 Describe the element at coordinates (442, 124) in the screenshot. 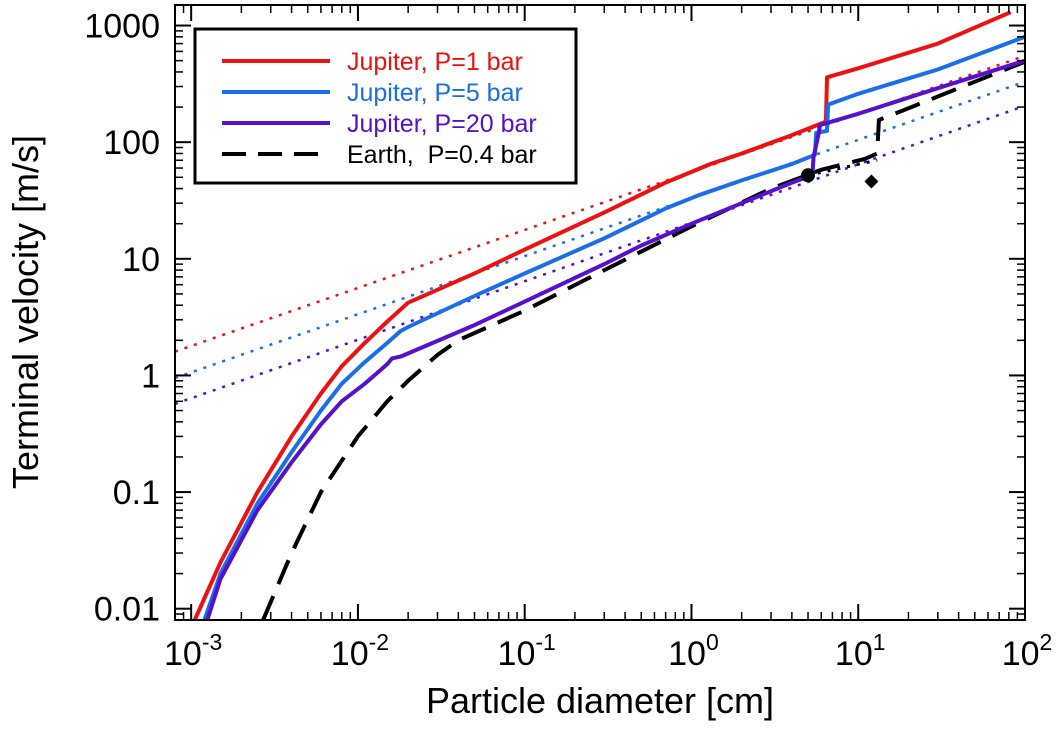

I see `legend-label-2: Jupiter, P=20 bar` at that location.